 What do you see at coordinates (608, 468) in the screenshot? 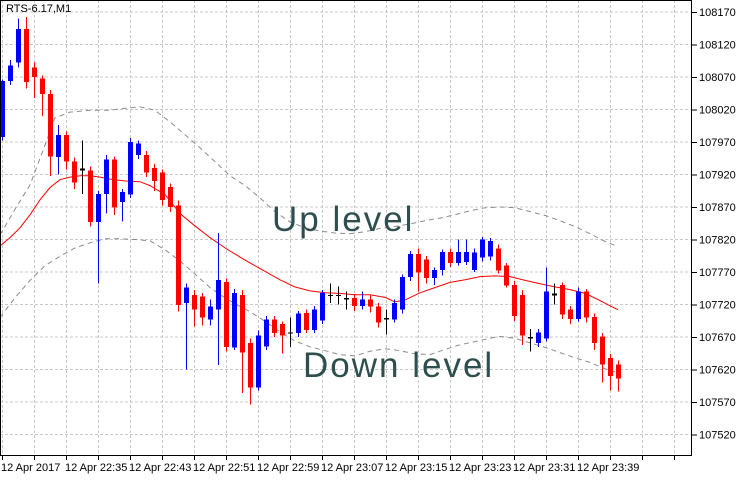
I see `time-tick-label: 12 Apr 23:39` at bounding box center [608, 468].